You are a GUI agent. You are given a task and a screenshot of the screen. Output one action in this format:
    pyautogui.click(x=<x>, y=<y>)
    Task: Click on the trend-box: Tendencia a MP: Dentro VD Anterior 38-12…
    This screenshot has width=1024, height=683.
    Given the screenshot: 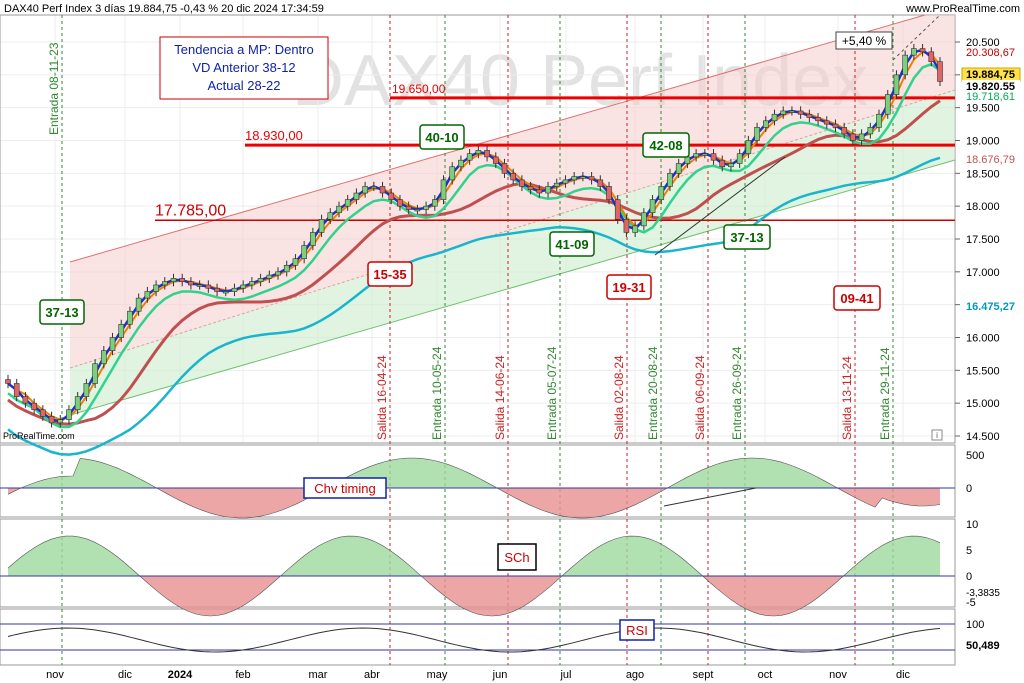 What is the action you would take?
    pyautogui.click(x=244, y=68)
    